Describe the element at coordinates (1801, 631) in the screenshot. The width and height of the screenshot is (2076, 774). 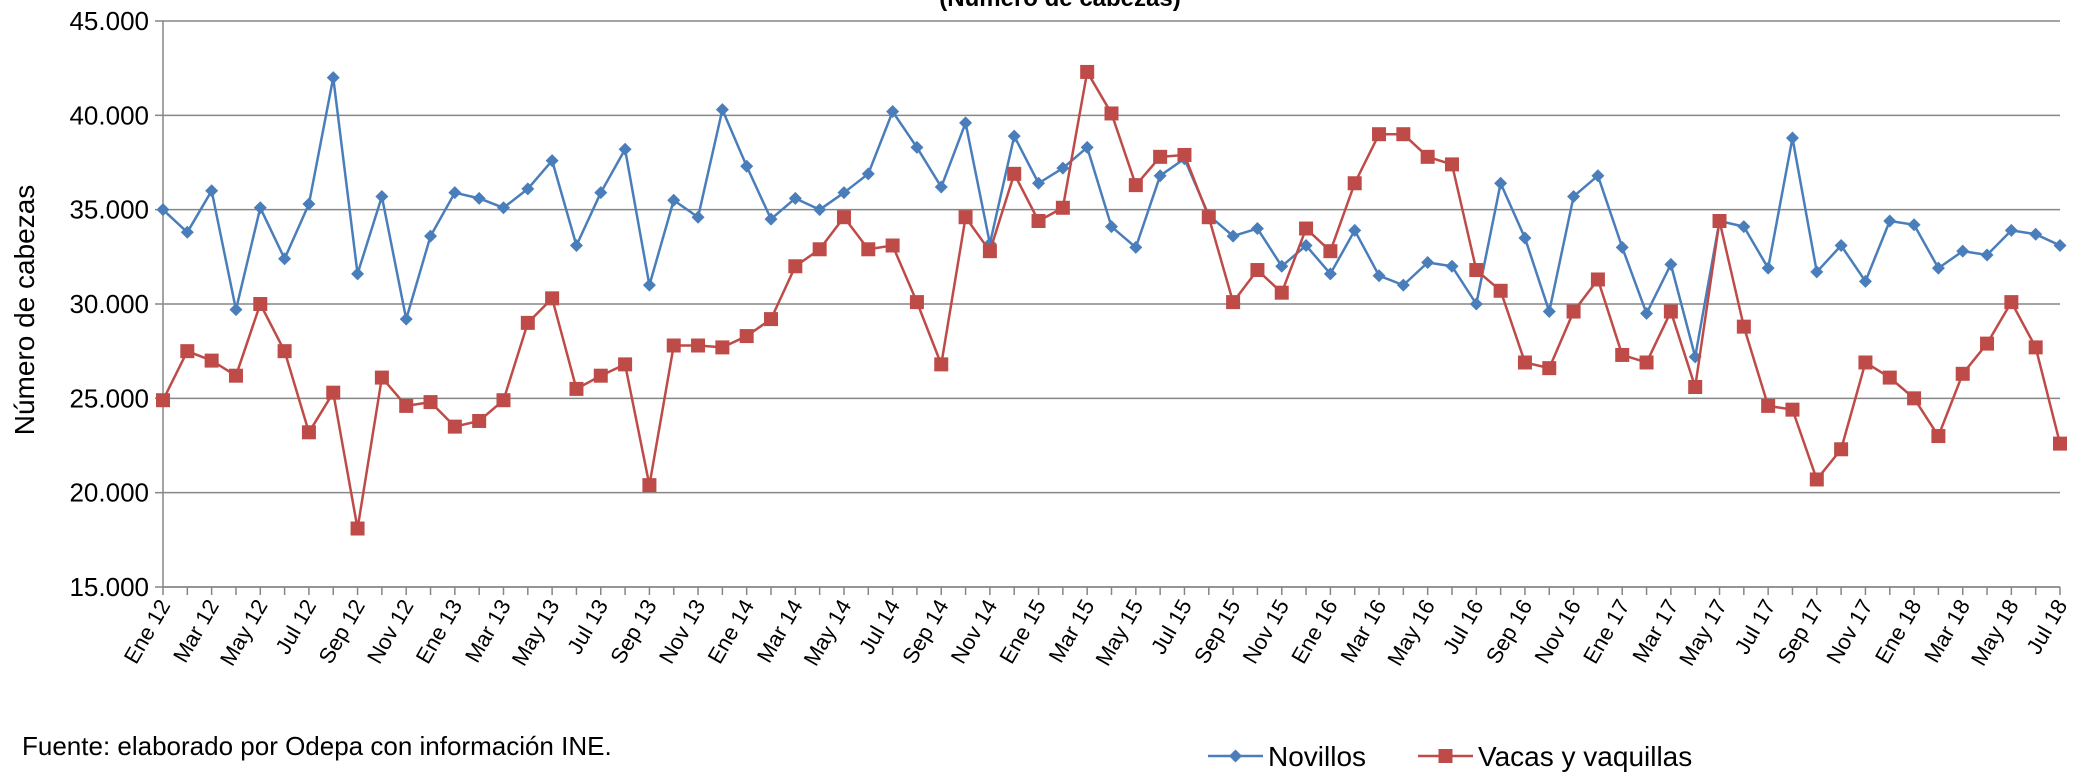
I see `x-tick-label: Sep 17` at that location.